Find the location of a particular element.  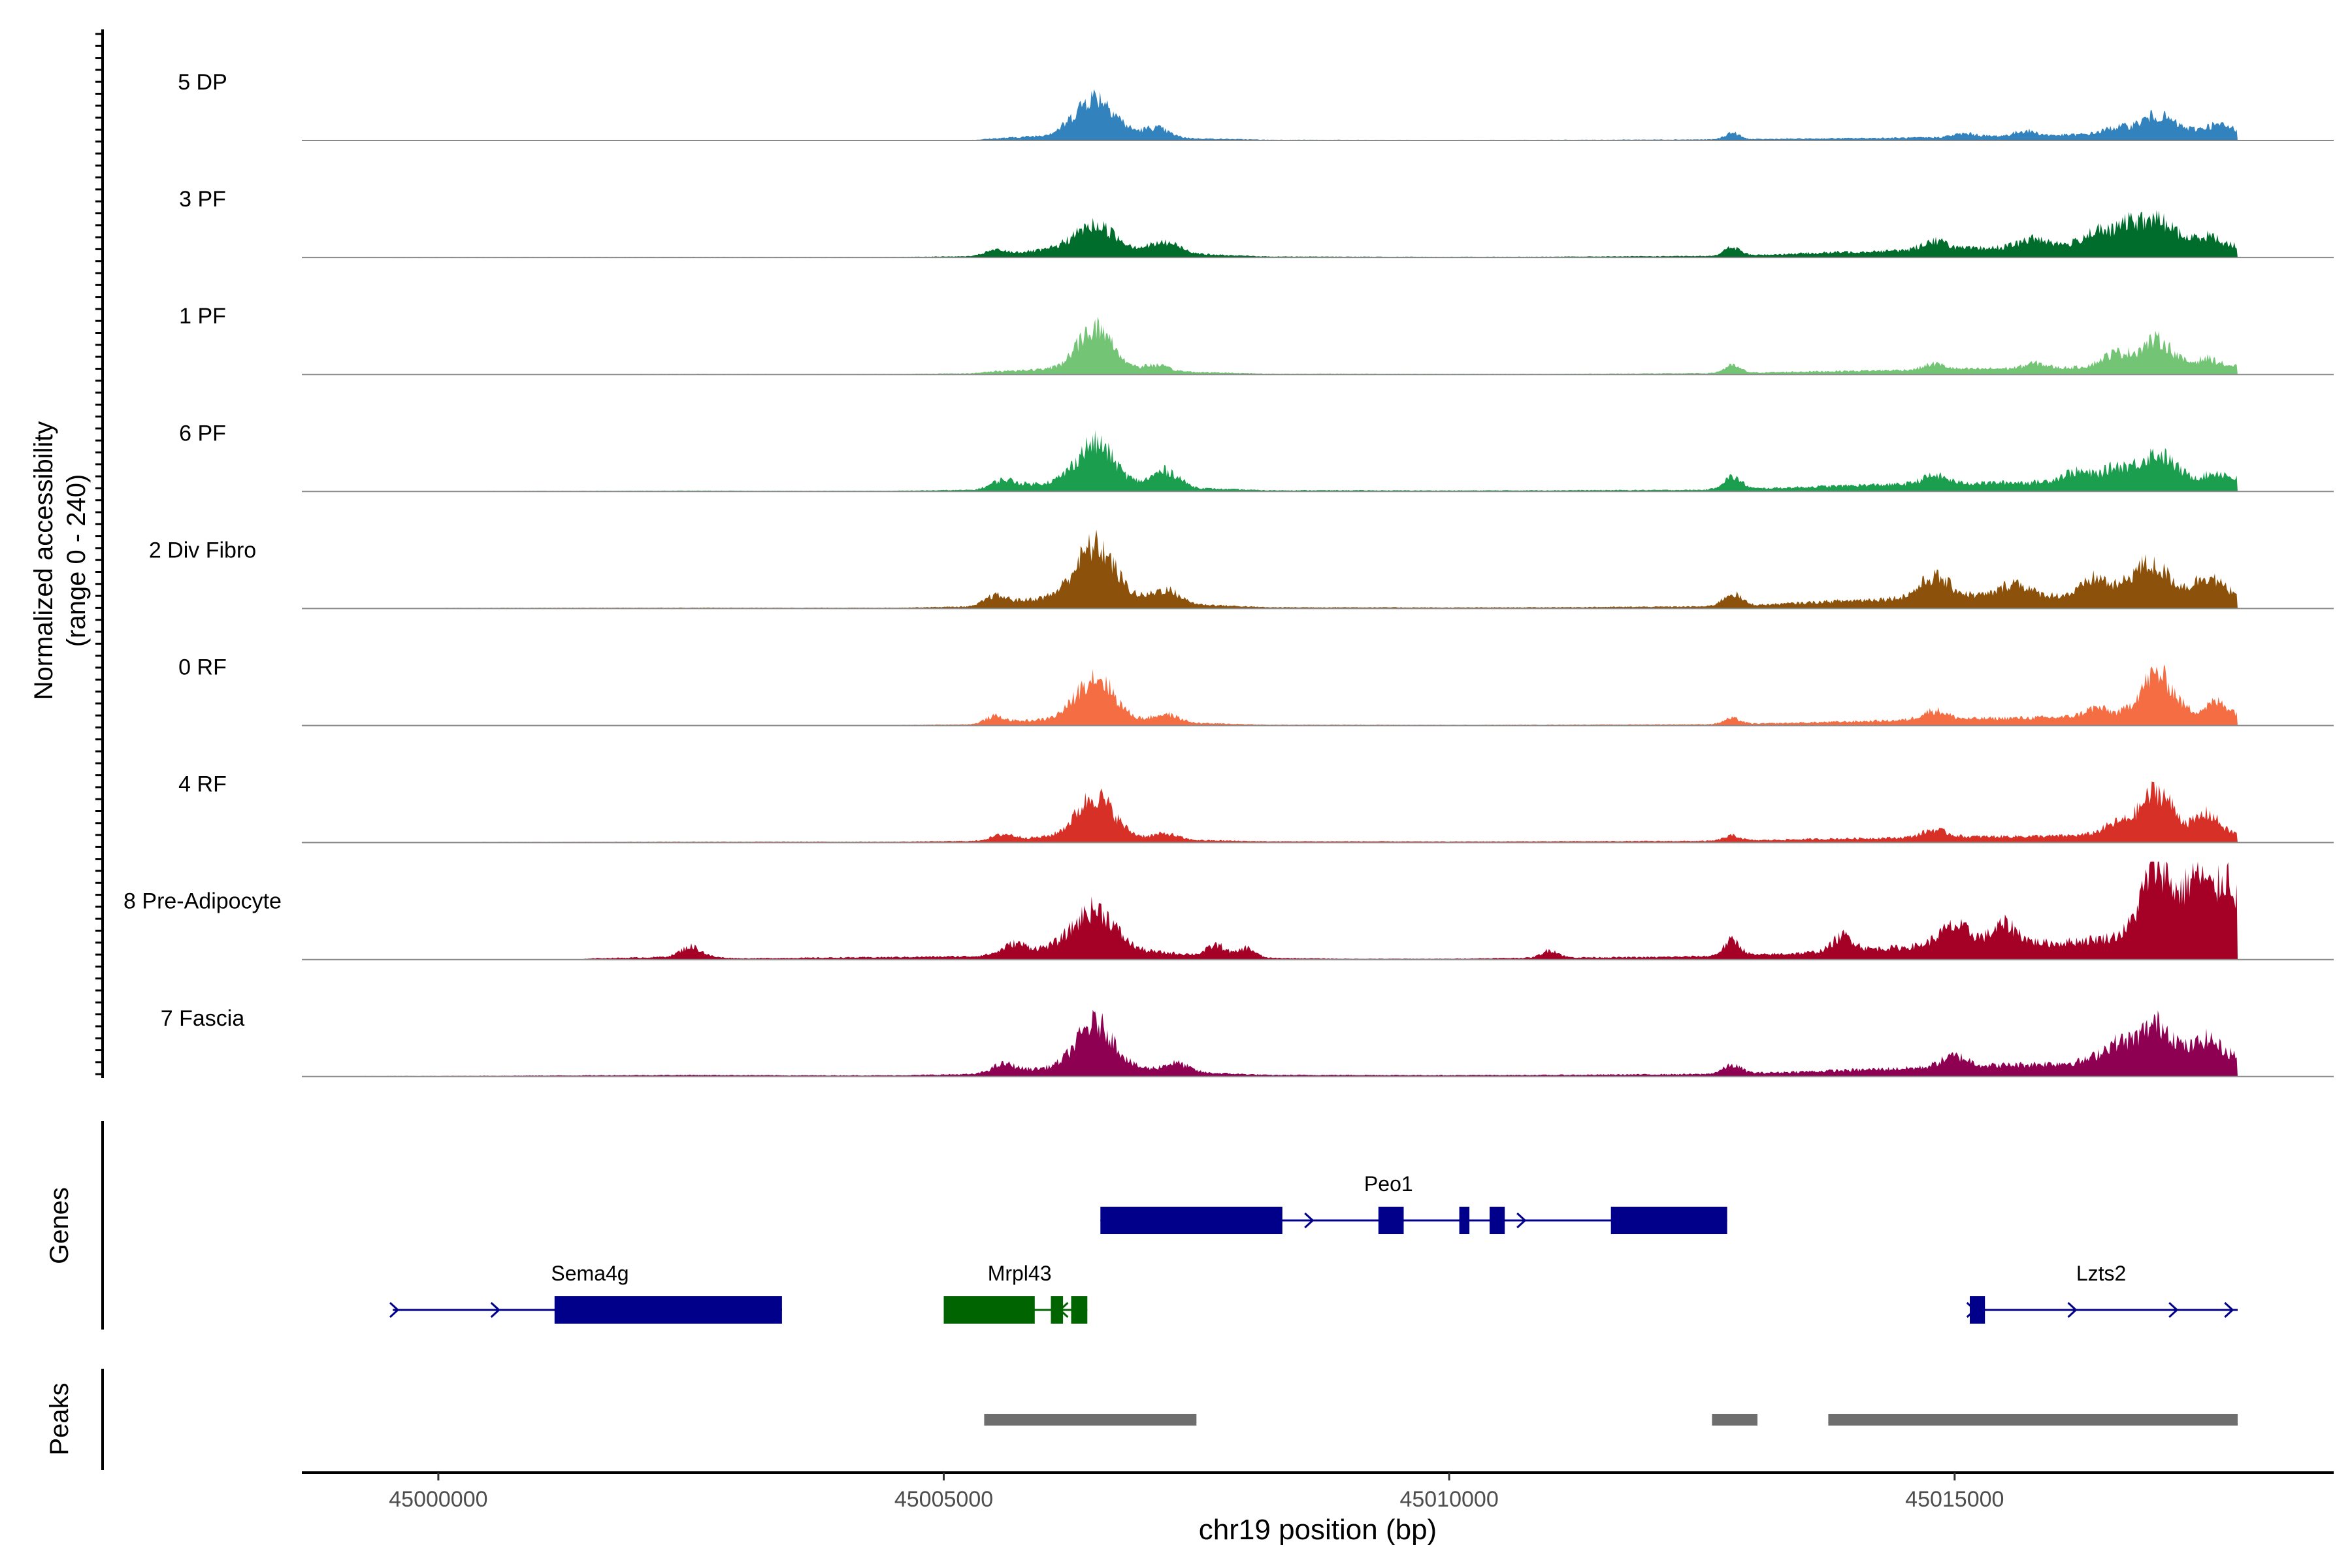

gene-mrpl43: Mrpl43 is located at coordinates (1015, 1293).